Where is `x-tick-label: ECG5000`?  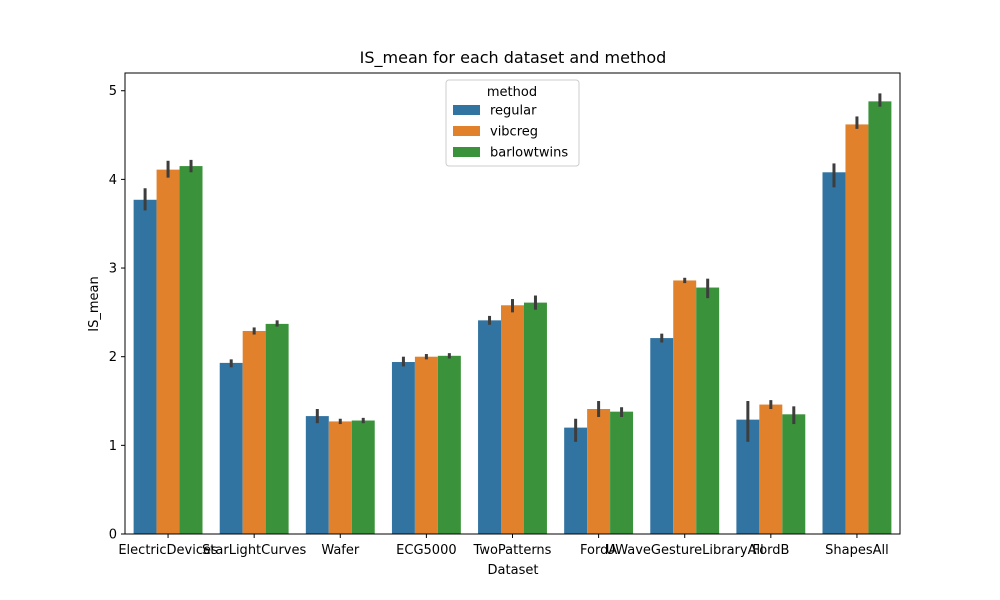
x-tick-label: ECG5000 is located at coordinates (426, 550).